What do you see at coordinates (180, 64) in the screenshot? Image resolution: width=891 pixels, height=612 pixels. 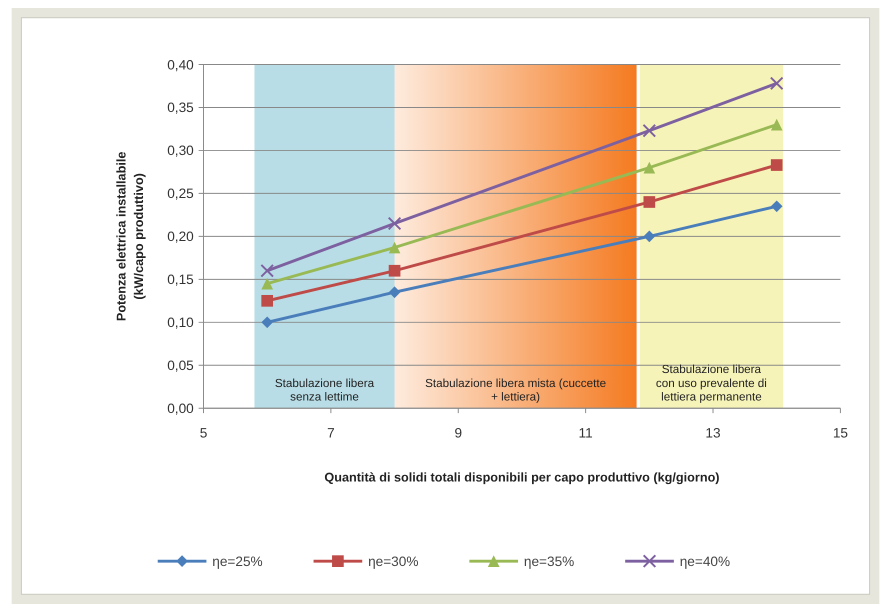 I see `y-tick-label: 0,40` at bounding box center [180, 64].